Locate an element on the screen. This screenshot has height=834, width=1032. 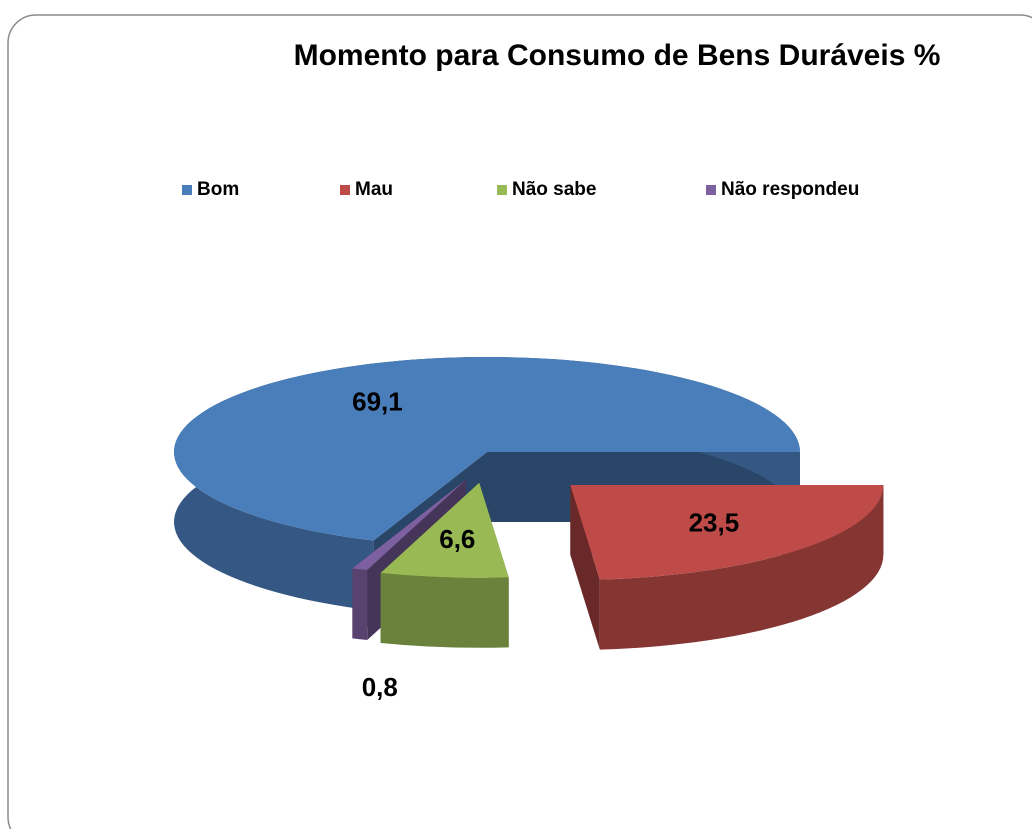
data-label: 6,6 is located at coordinates (457, 539).